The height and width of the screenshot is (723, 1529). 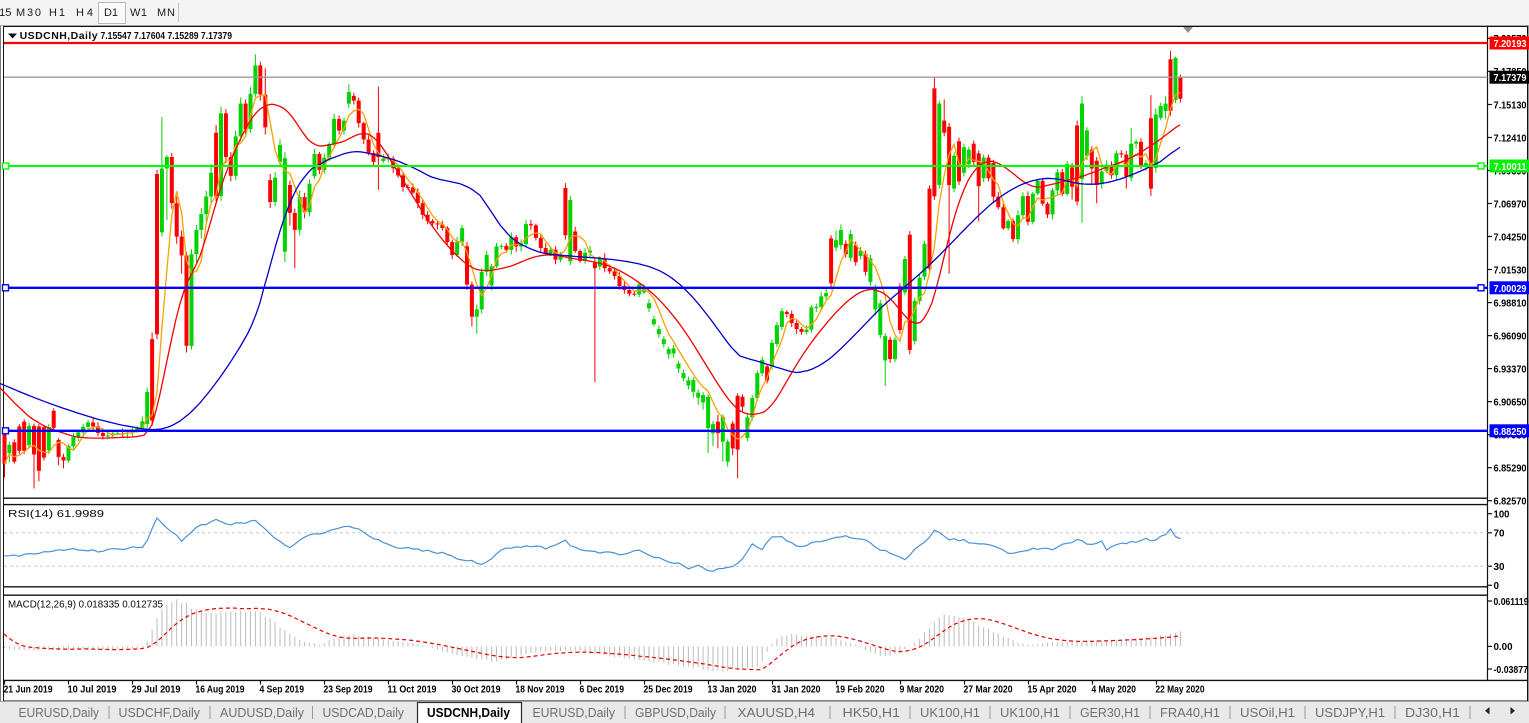 What do you see at coordinates (28, 690) in the screenshot?
I see `svg-text: 21 Jun 2019` at bounding box center [28, 690].